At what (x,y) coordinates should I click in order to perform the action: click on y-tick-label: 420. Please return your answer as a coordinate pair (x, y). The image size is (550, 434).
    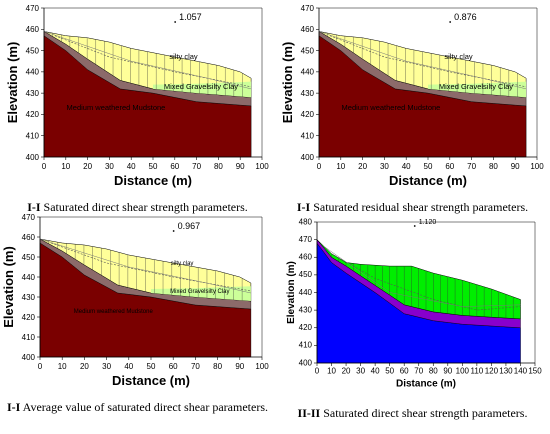
    Looking at the image, I should click on (306, 327).